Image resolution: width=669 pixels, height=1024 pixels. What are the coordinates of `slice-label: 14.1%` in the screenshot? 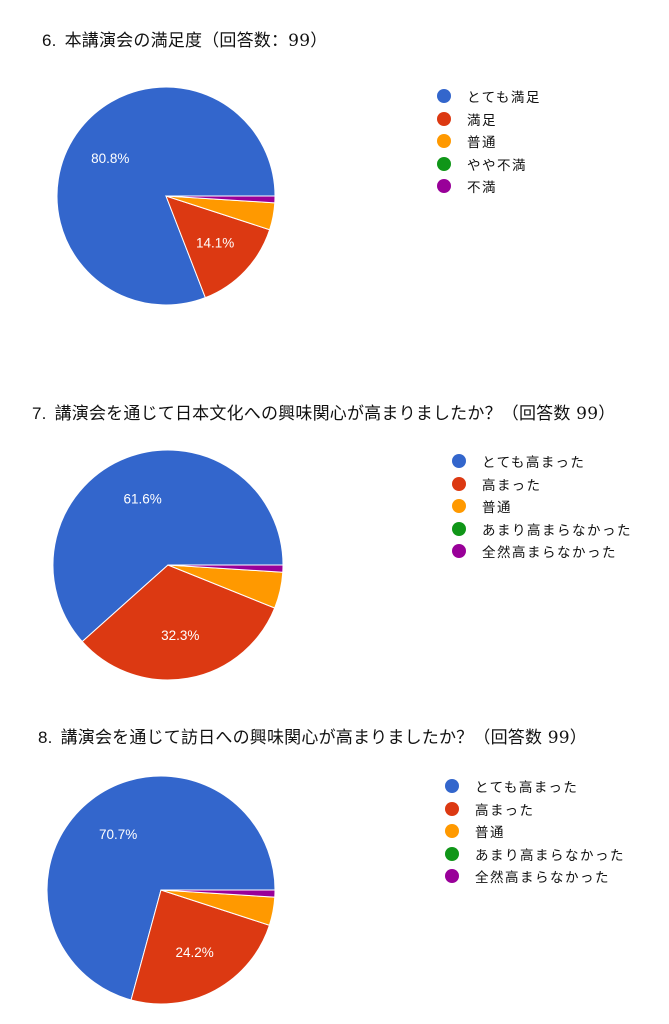 It's located at (215, 242).